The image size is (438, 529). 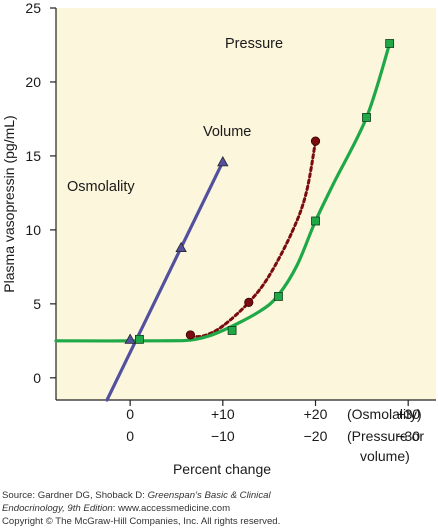 I want to click on x-tick-label-pressure: −30, so click(x=408, y=436).